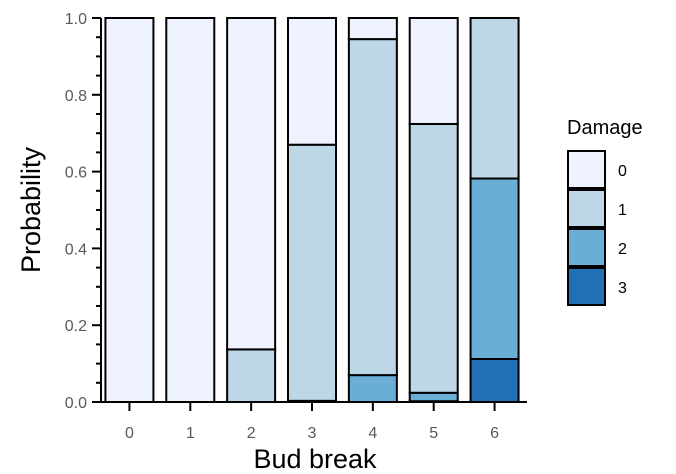 The image size is (676, 474). Describe the element at coordinates (622, 288) in the screenshot. I see `legend-label-3: 3` at that location.